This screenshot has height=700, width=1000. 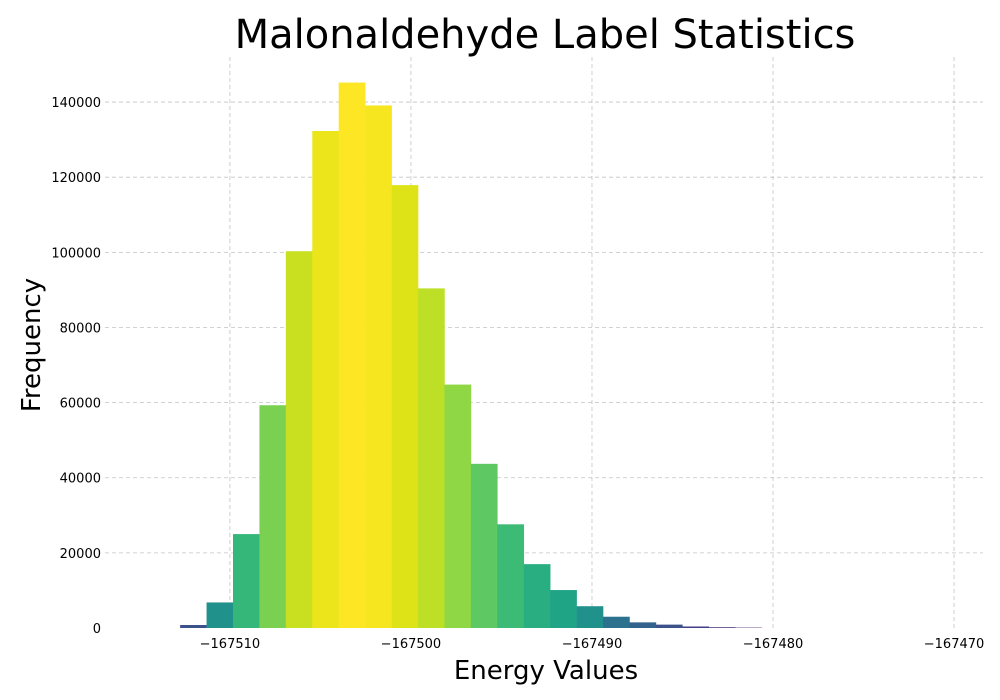 What do you see at coordinates (80, 404) in the screenshot?
I see `y-tick-label: 60000` at bounding box center [80, 404].